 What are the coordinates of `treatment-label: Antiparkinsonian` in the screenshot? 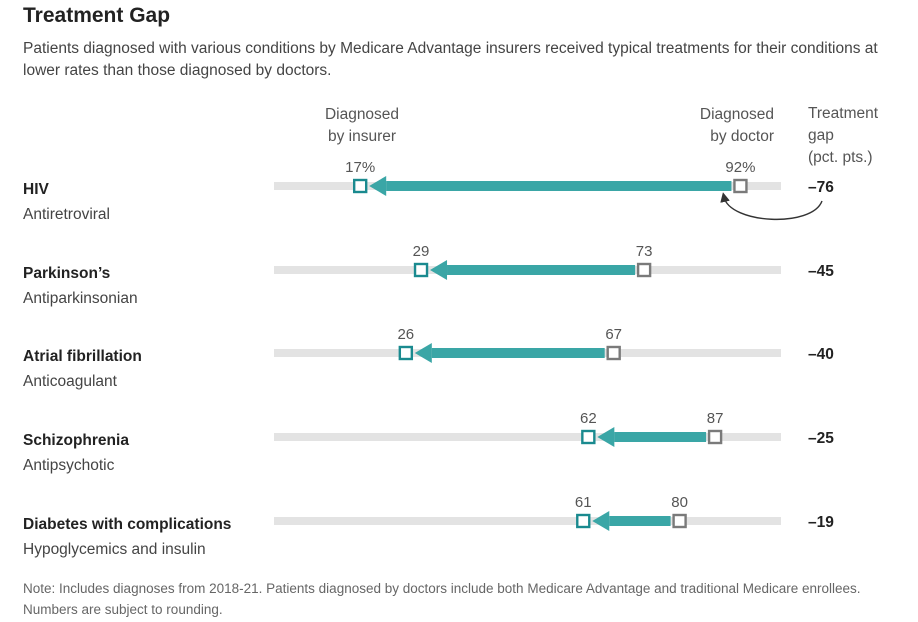 It's located at (80, 298).